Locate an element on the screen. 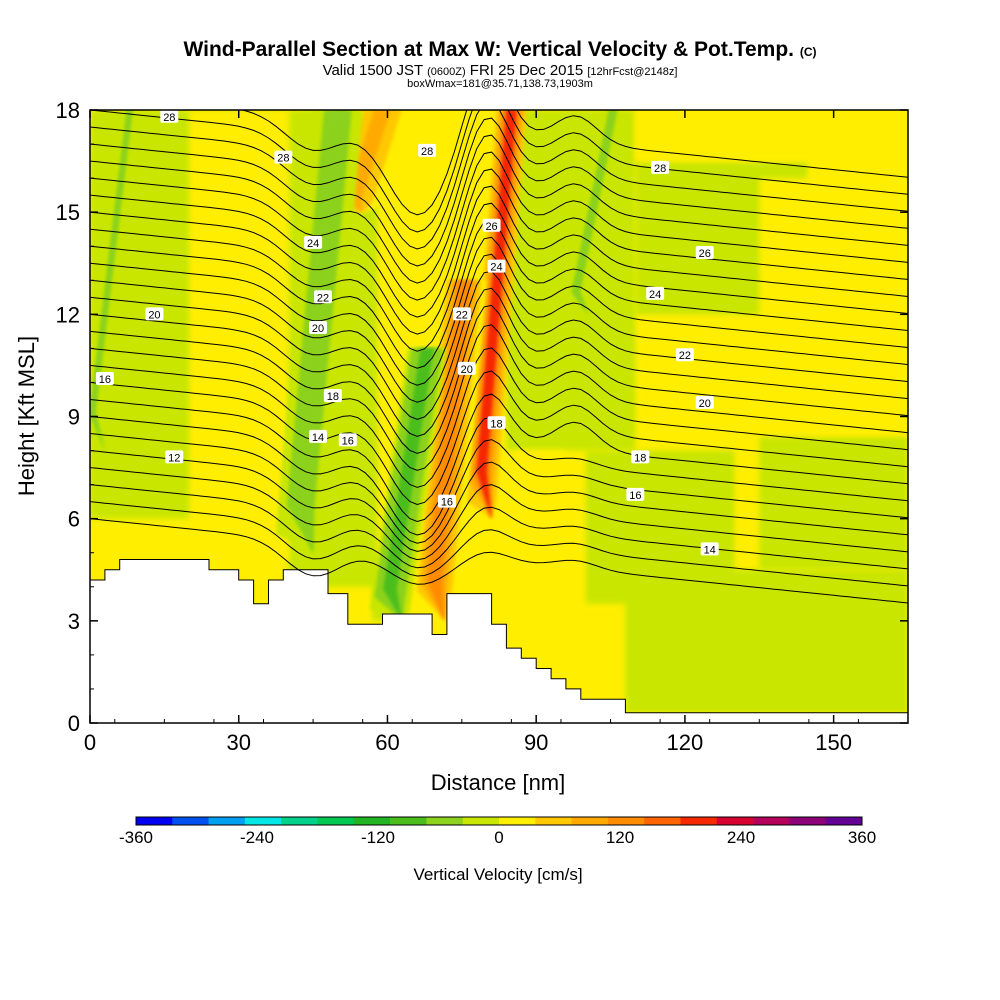 The width and height of the screenshot is (1000, 1000). colorbar-title: Vertical Velocity [cm/s] is located at coordinates (497, 874).